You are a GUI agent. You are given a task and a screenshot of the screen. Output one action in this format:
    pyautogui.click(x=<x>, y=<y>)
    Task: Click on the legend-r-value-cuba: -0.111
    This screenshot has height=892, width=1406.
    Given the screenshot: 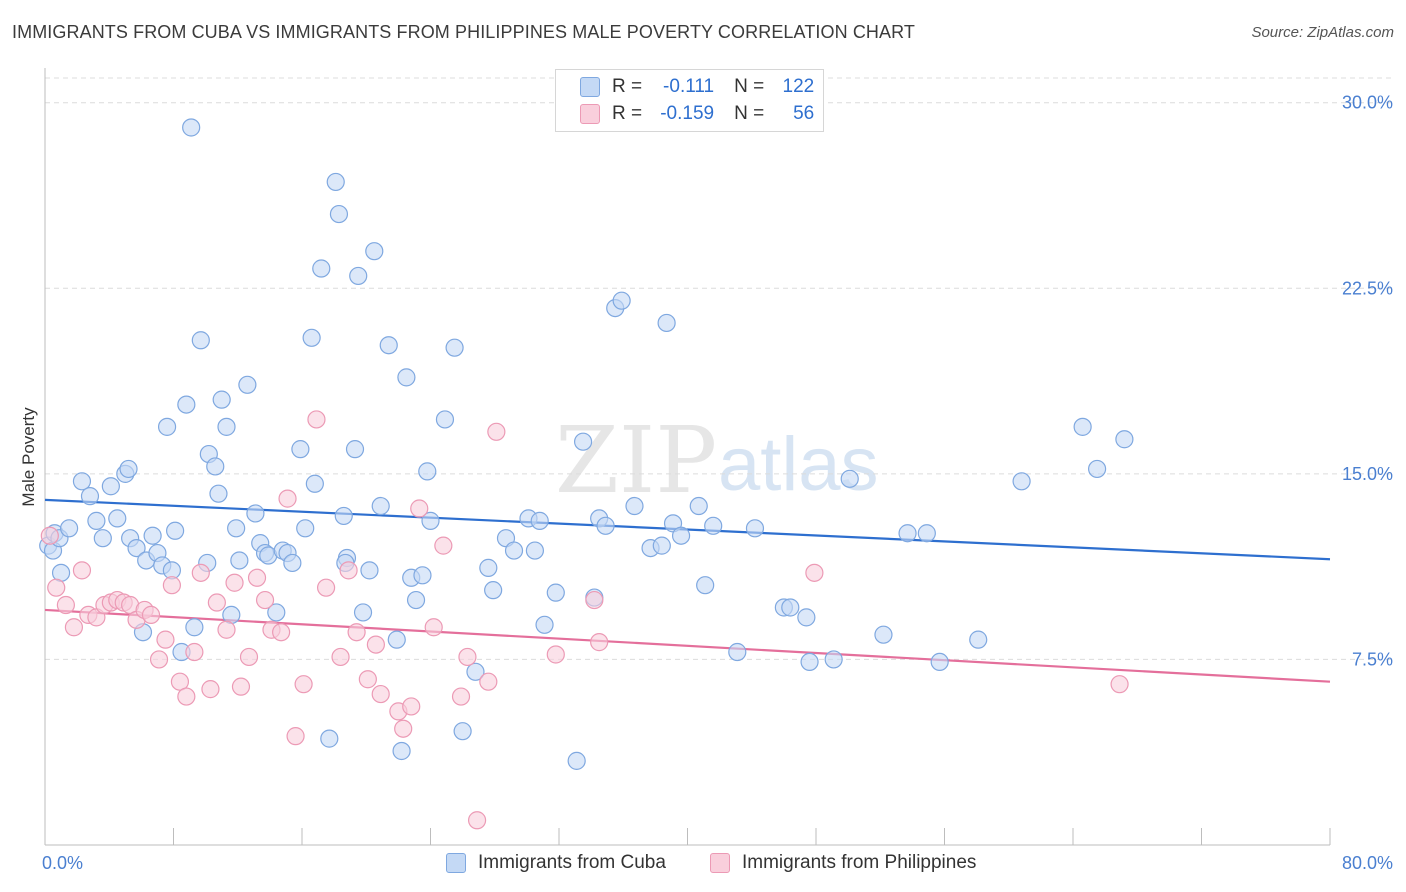 What is the action you would take?
    pyautogui.click(x=689, y=86)
    